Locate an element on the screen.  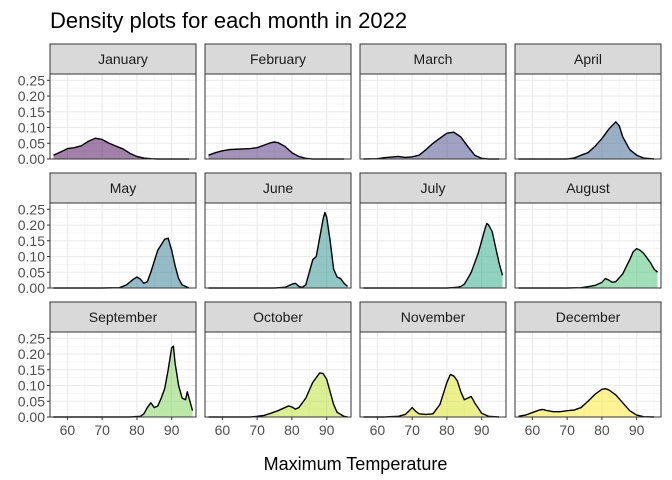
panel-border-september is located at coordinates (123, 374).